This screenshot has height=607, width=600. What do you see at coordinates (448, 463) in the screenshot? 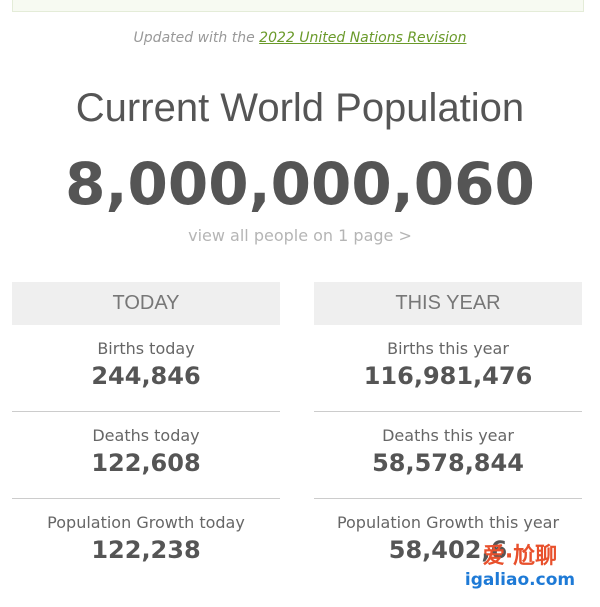
I see `stat-value: 58,578,844` at bounding box center [448, 463].